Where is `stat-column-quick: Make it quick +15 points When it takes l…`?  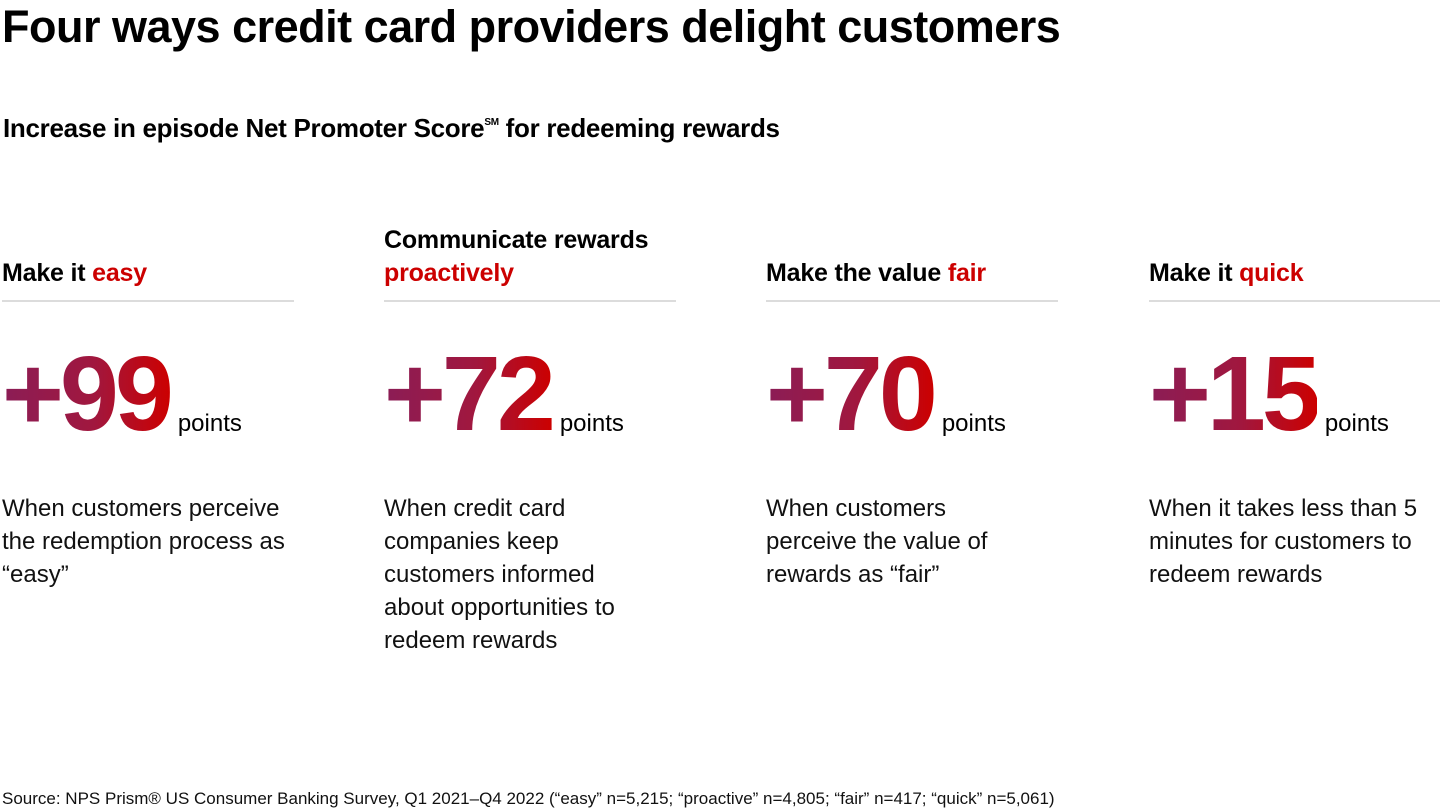 stat-column-quick: Make it quick +15 points When it takes l… is located at coordinates (1294, 407).